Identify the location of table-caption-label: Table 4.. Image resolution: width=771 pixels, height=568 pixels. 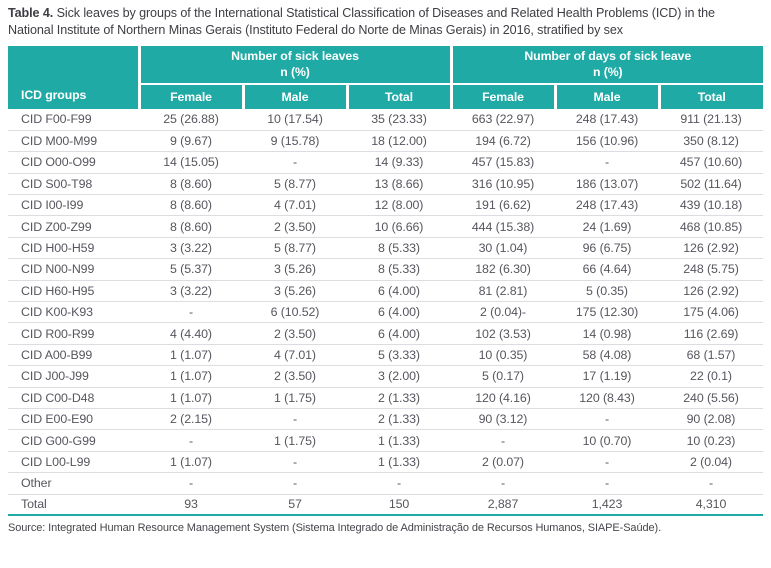
(31, 13).